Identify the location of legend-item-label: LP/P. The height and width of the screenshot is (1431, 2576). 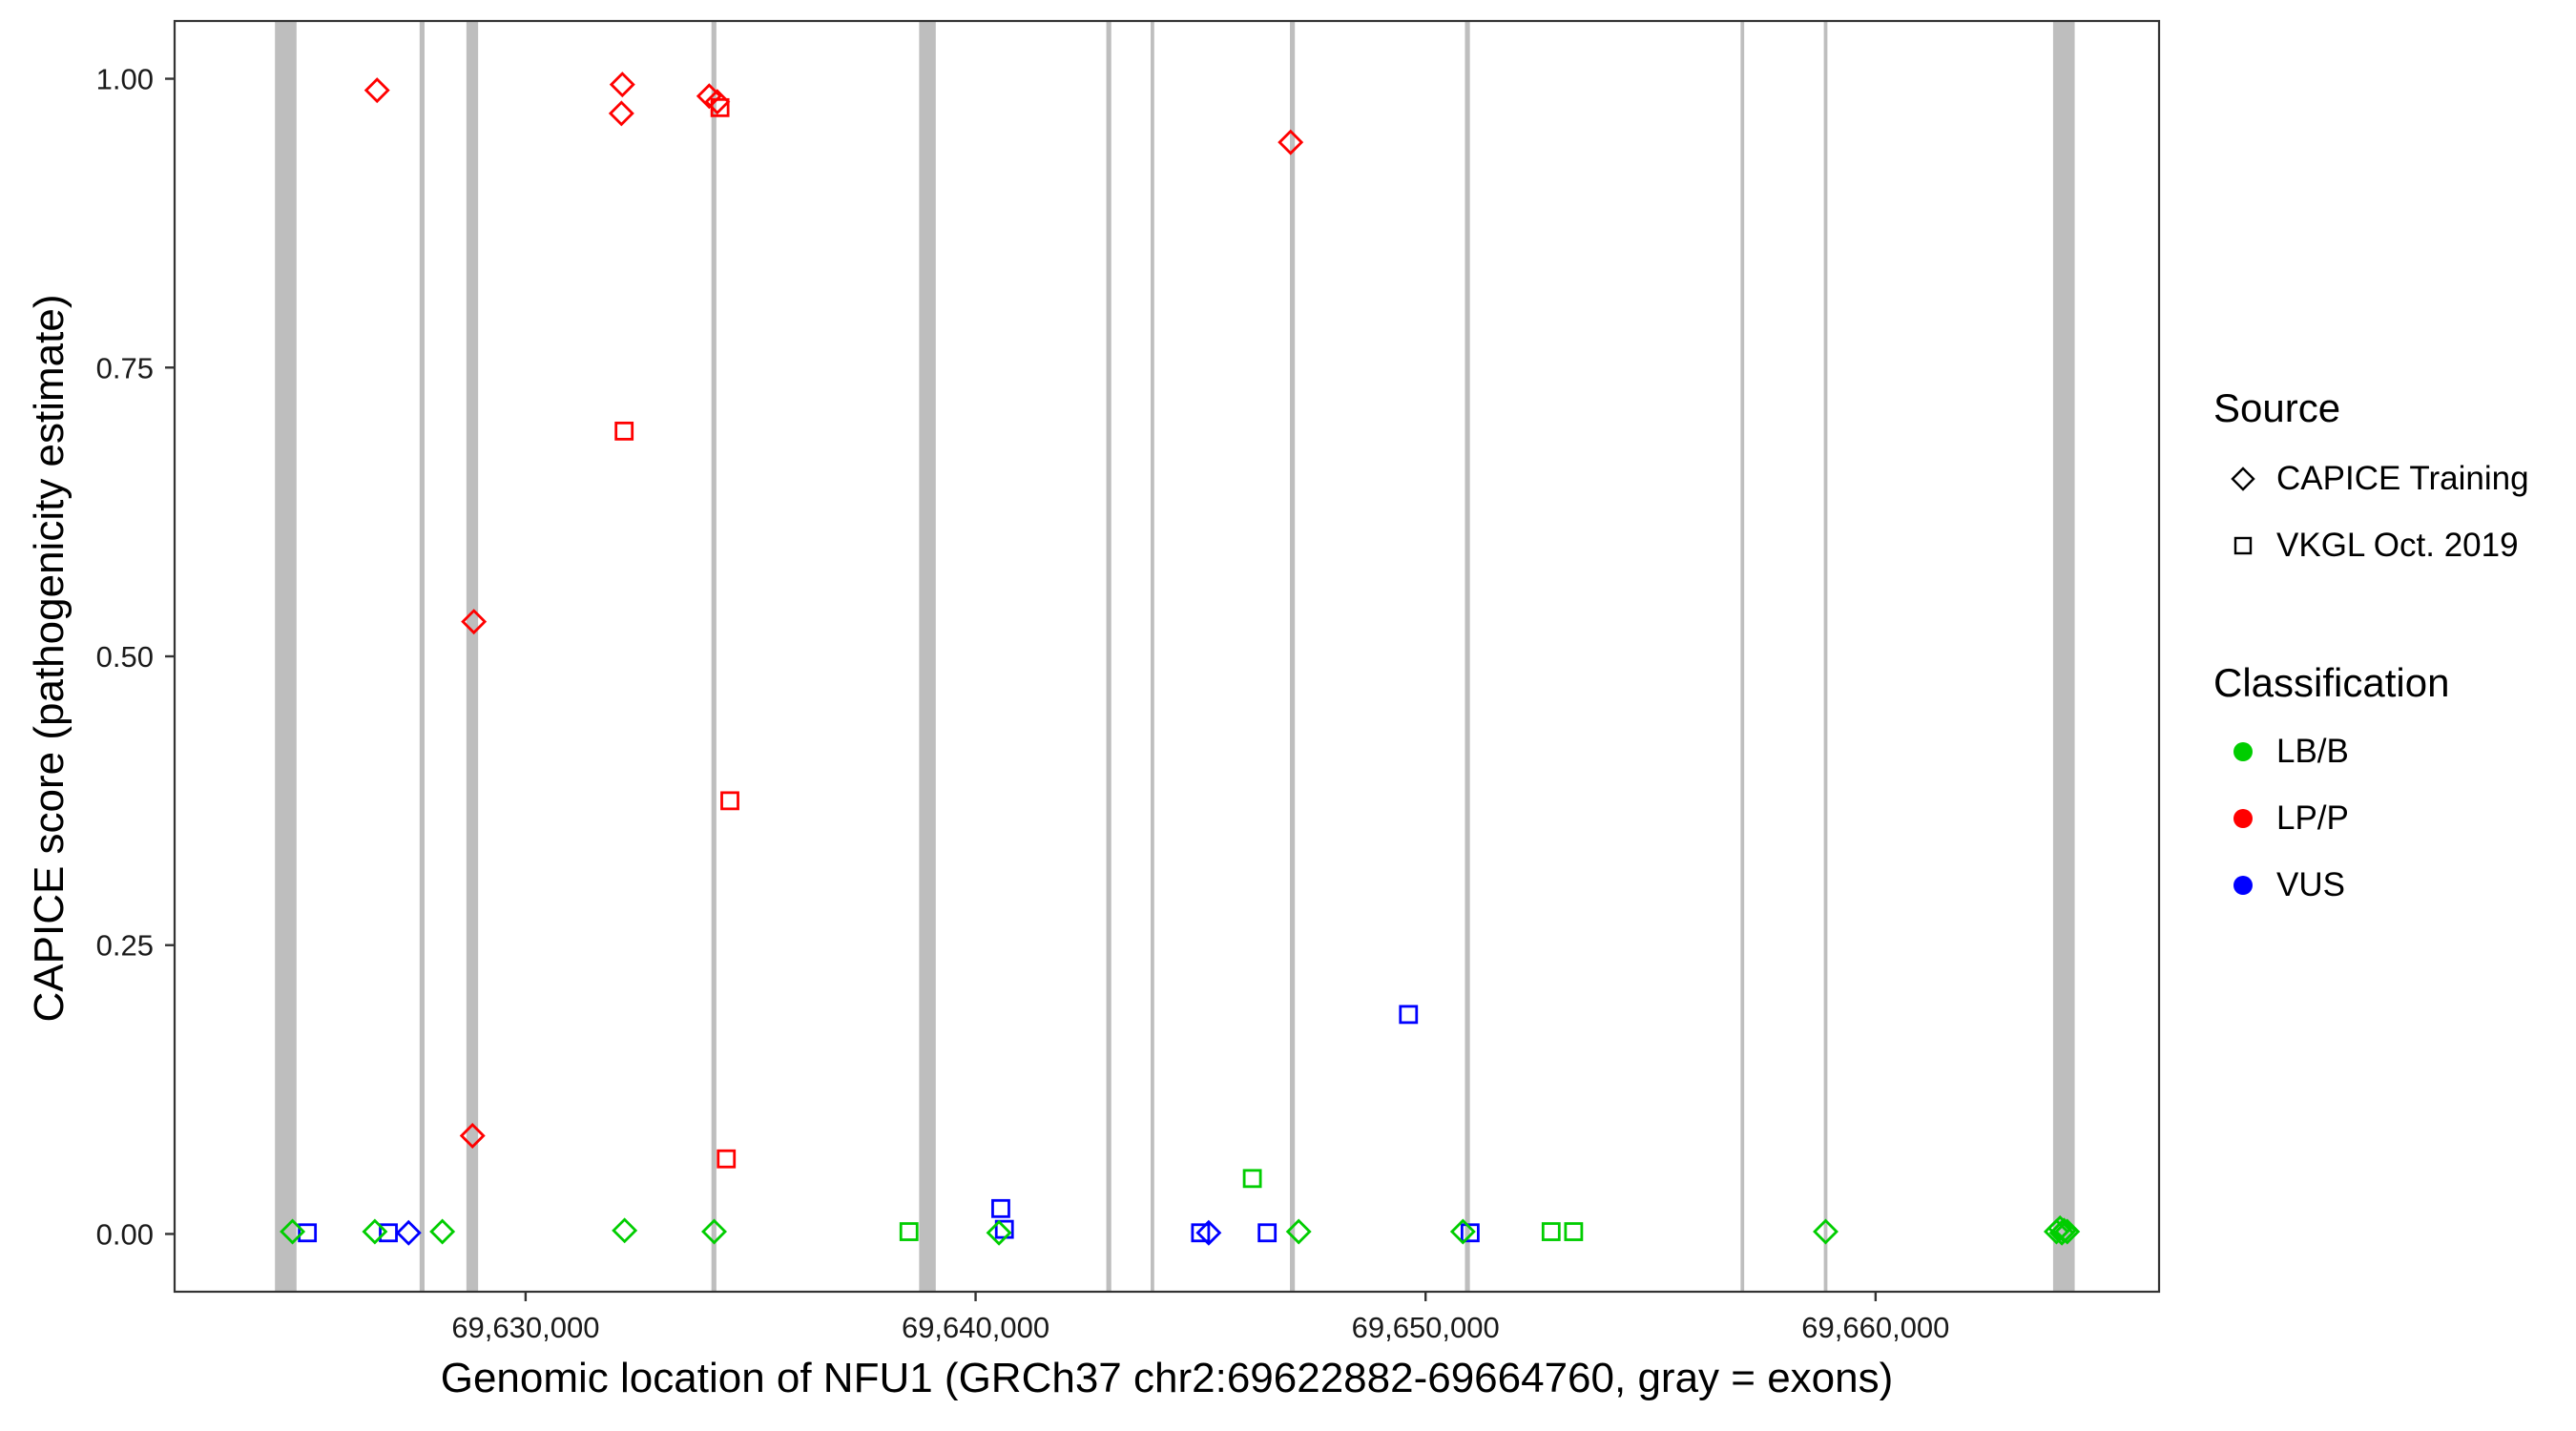
(2312, 818).